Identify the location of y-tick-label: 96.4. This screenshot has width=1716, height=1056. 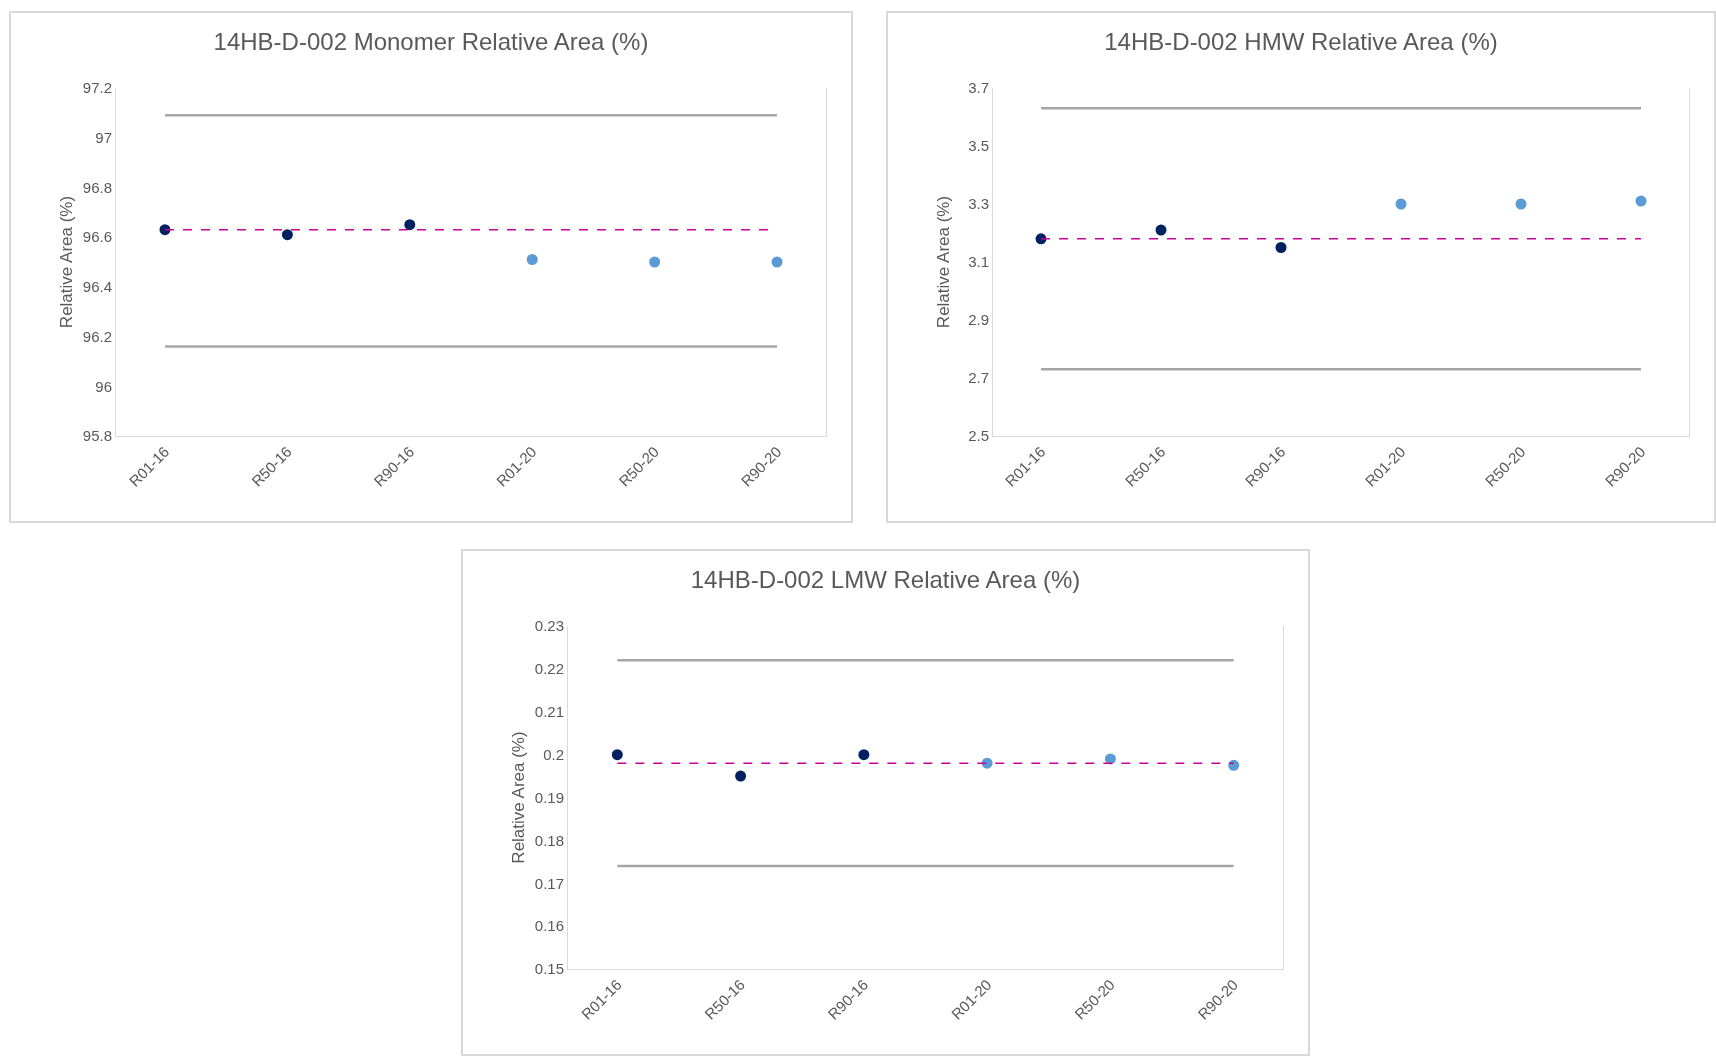
(97, 287).